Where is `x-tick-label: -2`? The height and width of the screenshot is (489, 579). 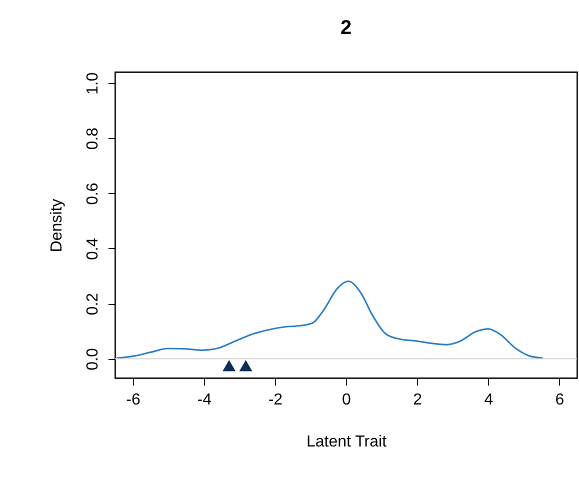
x-tick-label: -2 is located at coordinates (275, 400).